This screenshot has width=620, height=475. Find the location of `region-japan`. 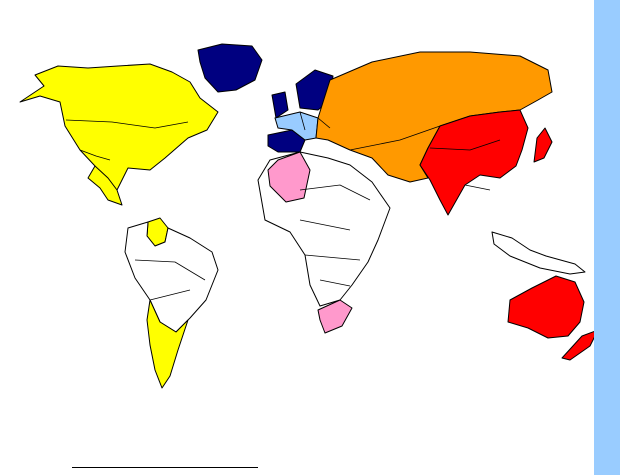

region-japan is located at coordinates (543, 145).